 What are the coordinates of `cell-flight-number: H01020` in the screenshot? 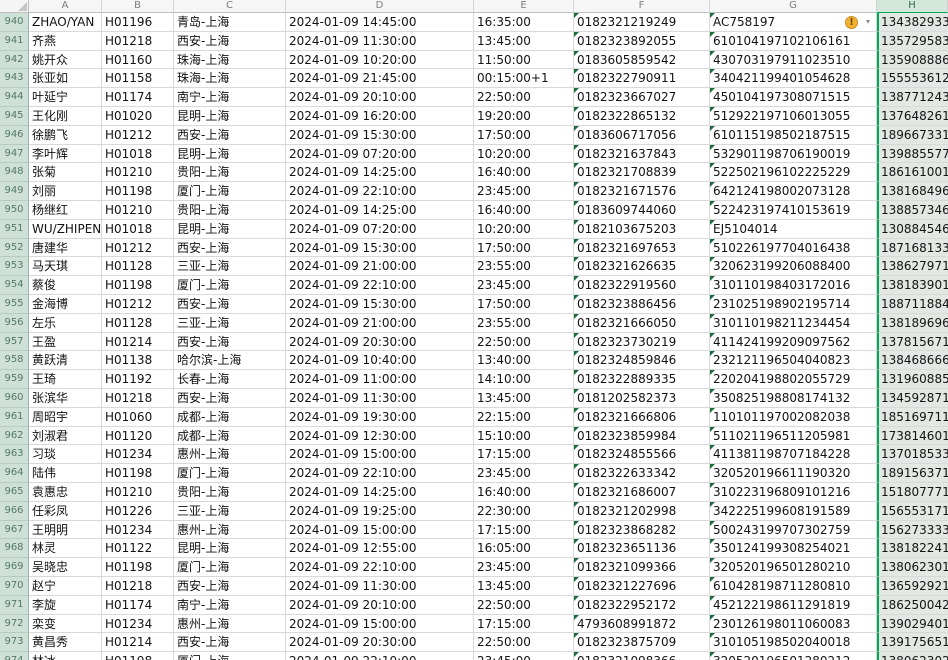 It's located at (138, 116).